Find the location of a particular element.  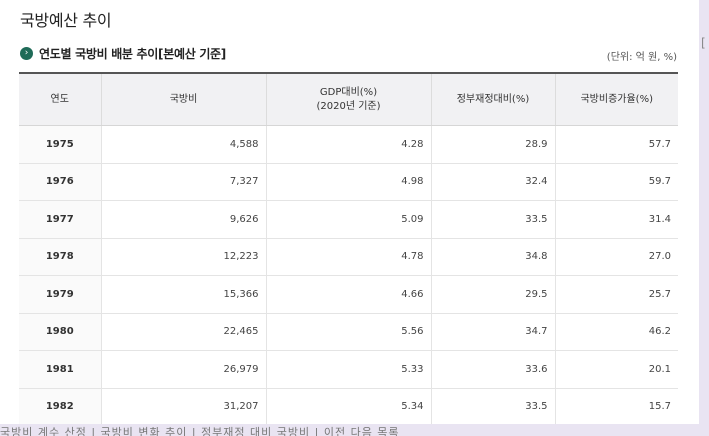

table-row: 1978 12,223 4.78 34.8 27.0 is located at coordinates (348, 257).